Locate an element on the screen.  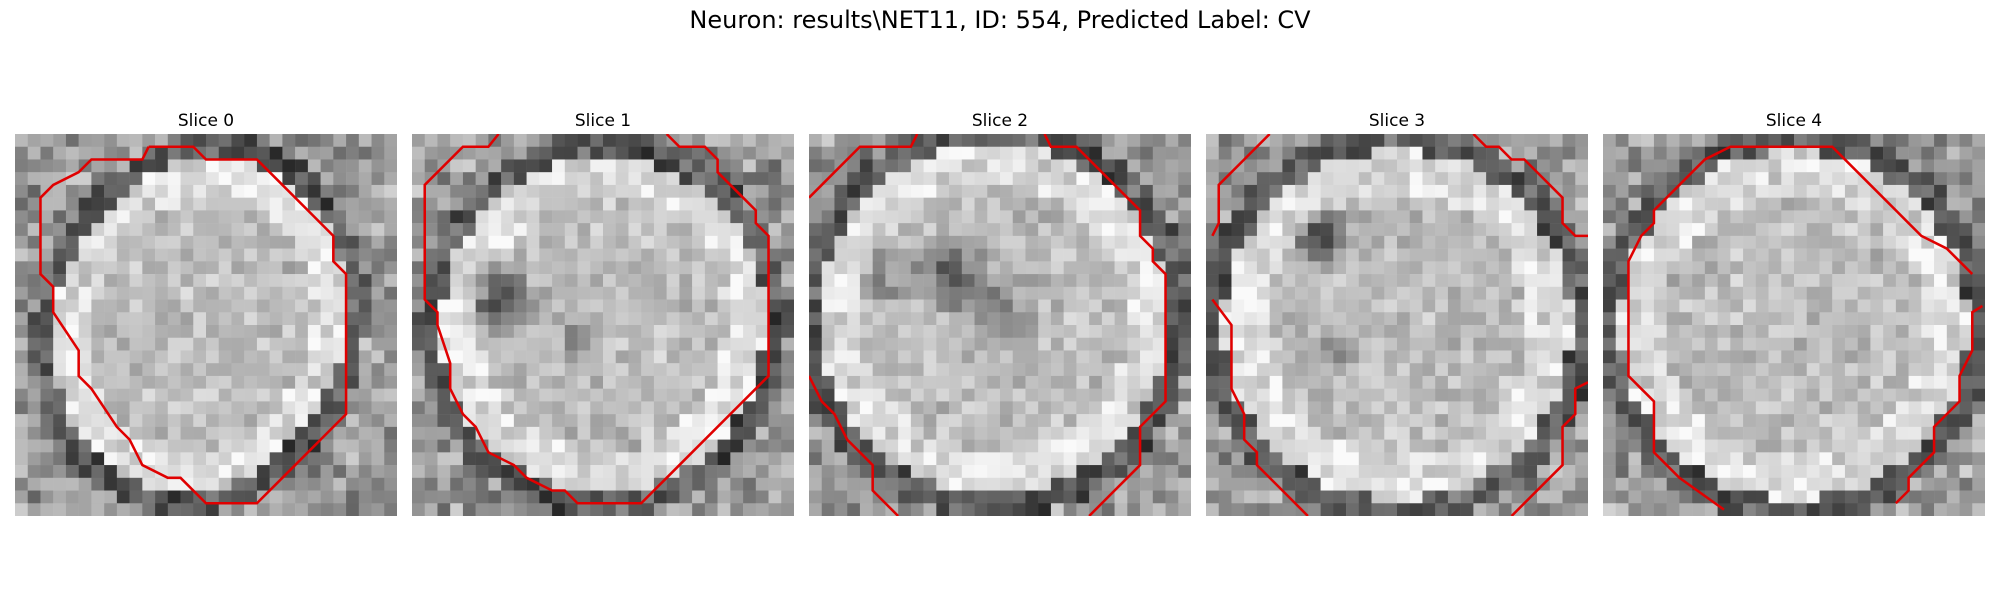
slice-panel-4: Slice 4 is located at coordinates (1794, 313).